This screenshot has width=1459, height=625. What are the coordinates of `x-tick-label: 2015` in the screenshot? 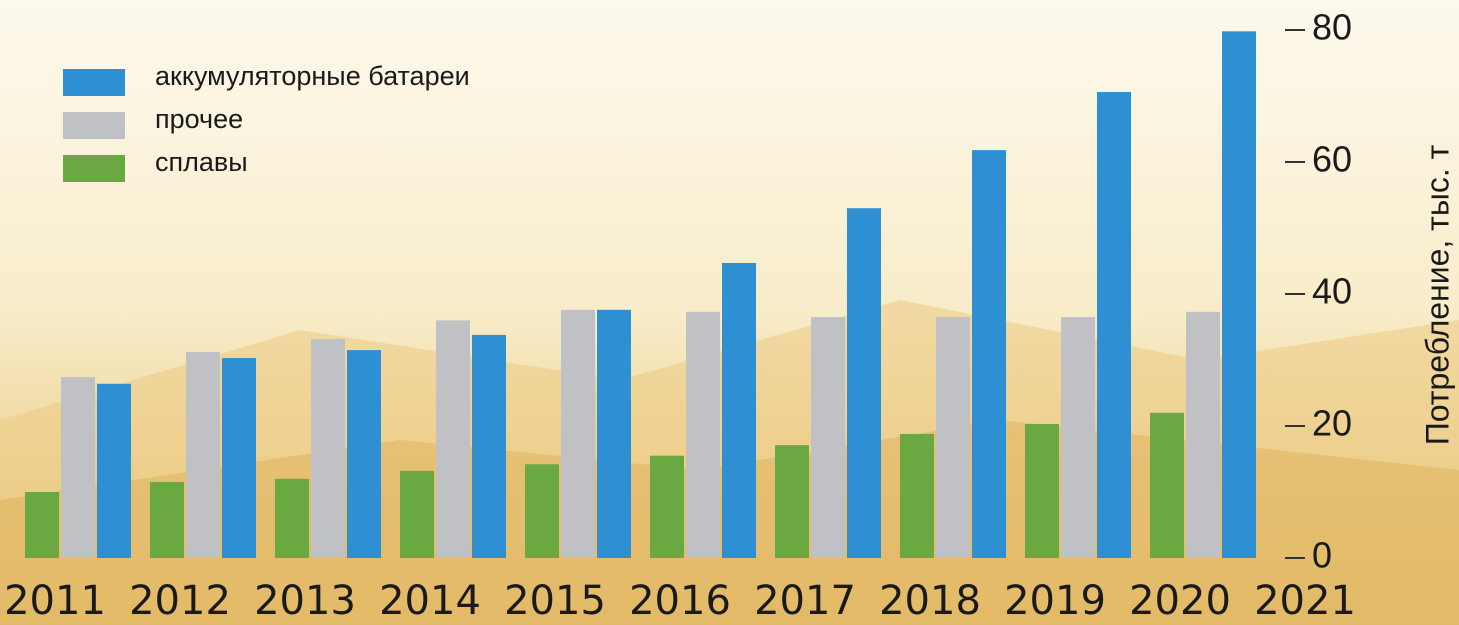 It's located at (555, 601).